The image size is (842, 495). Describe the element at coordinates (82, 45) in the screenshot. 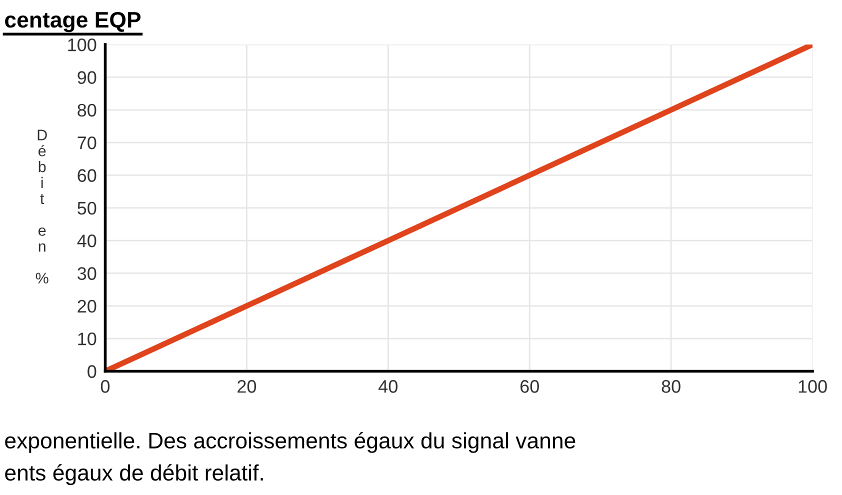

I see `y-tick-label: 100` at that location.